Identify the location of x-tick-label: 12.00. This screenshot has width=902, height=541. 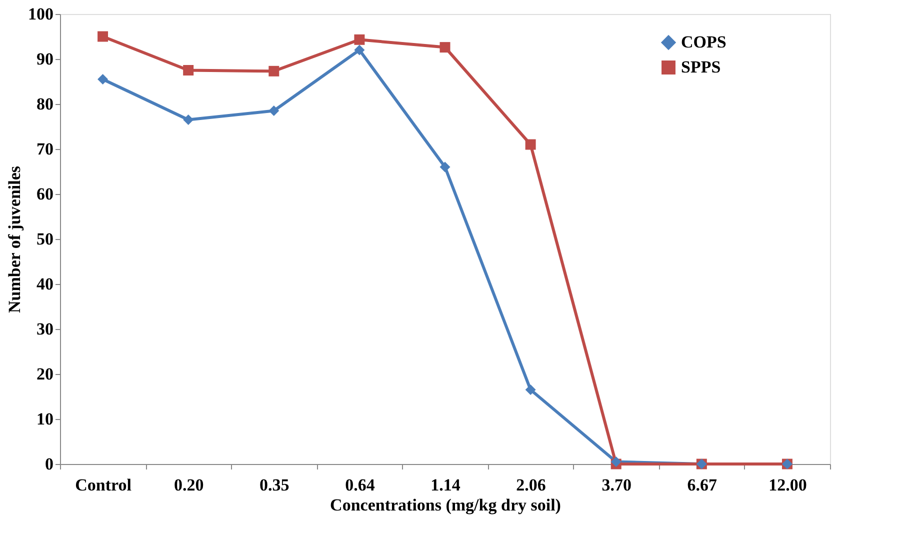
(787, 485).